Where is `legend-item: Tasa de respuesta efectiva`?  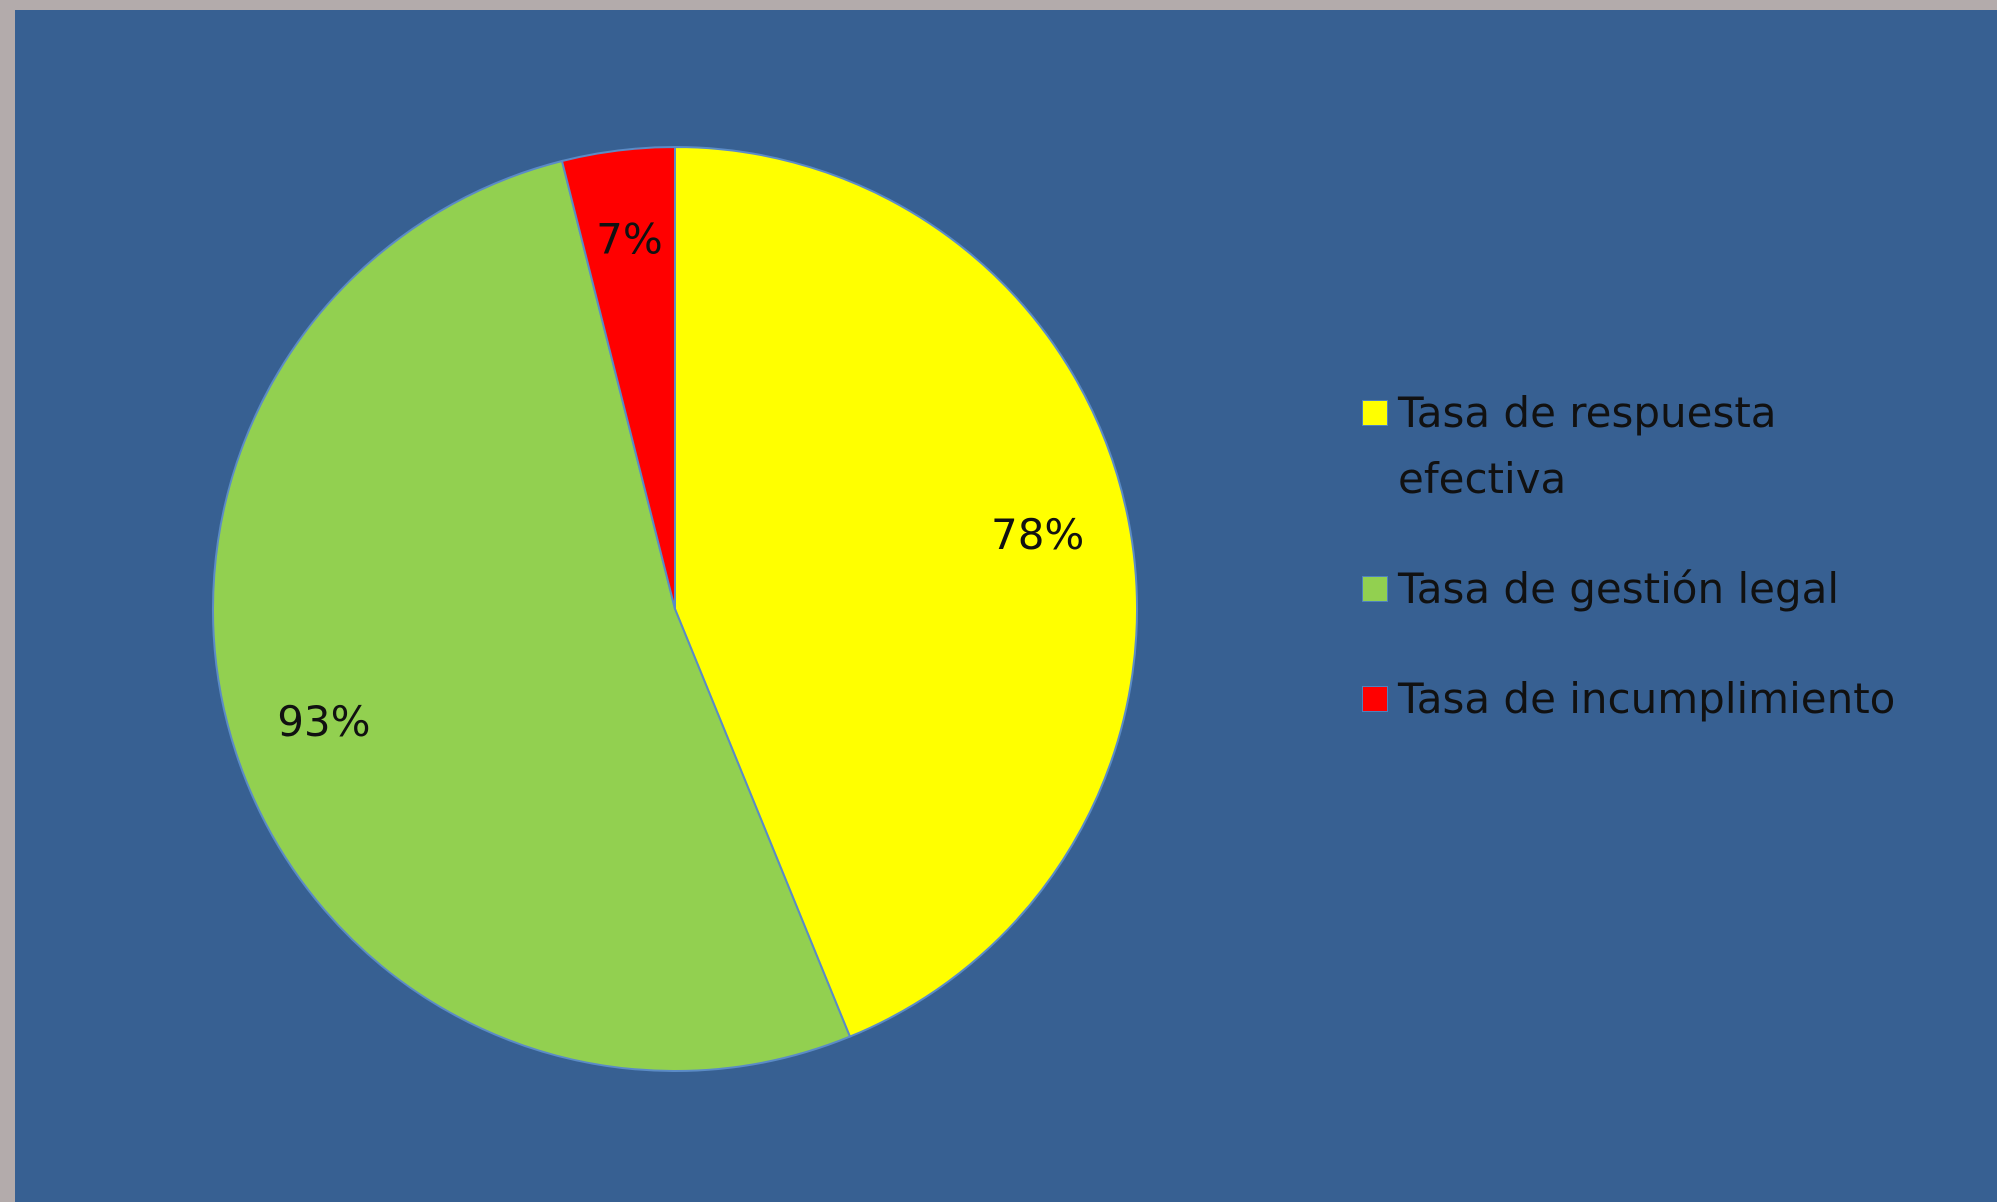 legend-item: Tasa de respuesta efectiva is located at coordinates (1672, 446).